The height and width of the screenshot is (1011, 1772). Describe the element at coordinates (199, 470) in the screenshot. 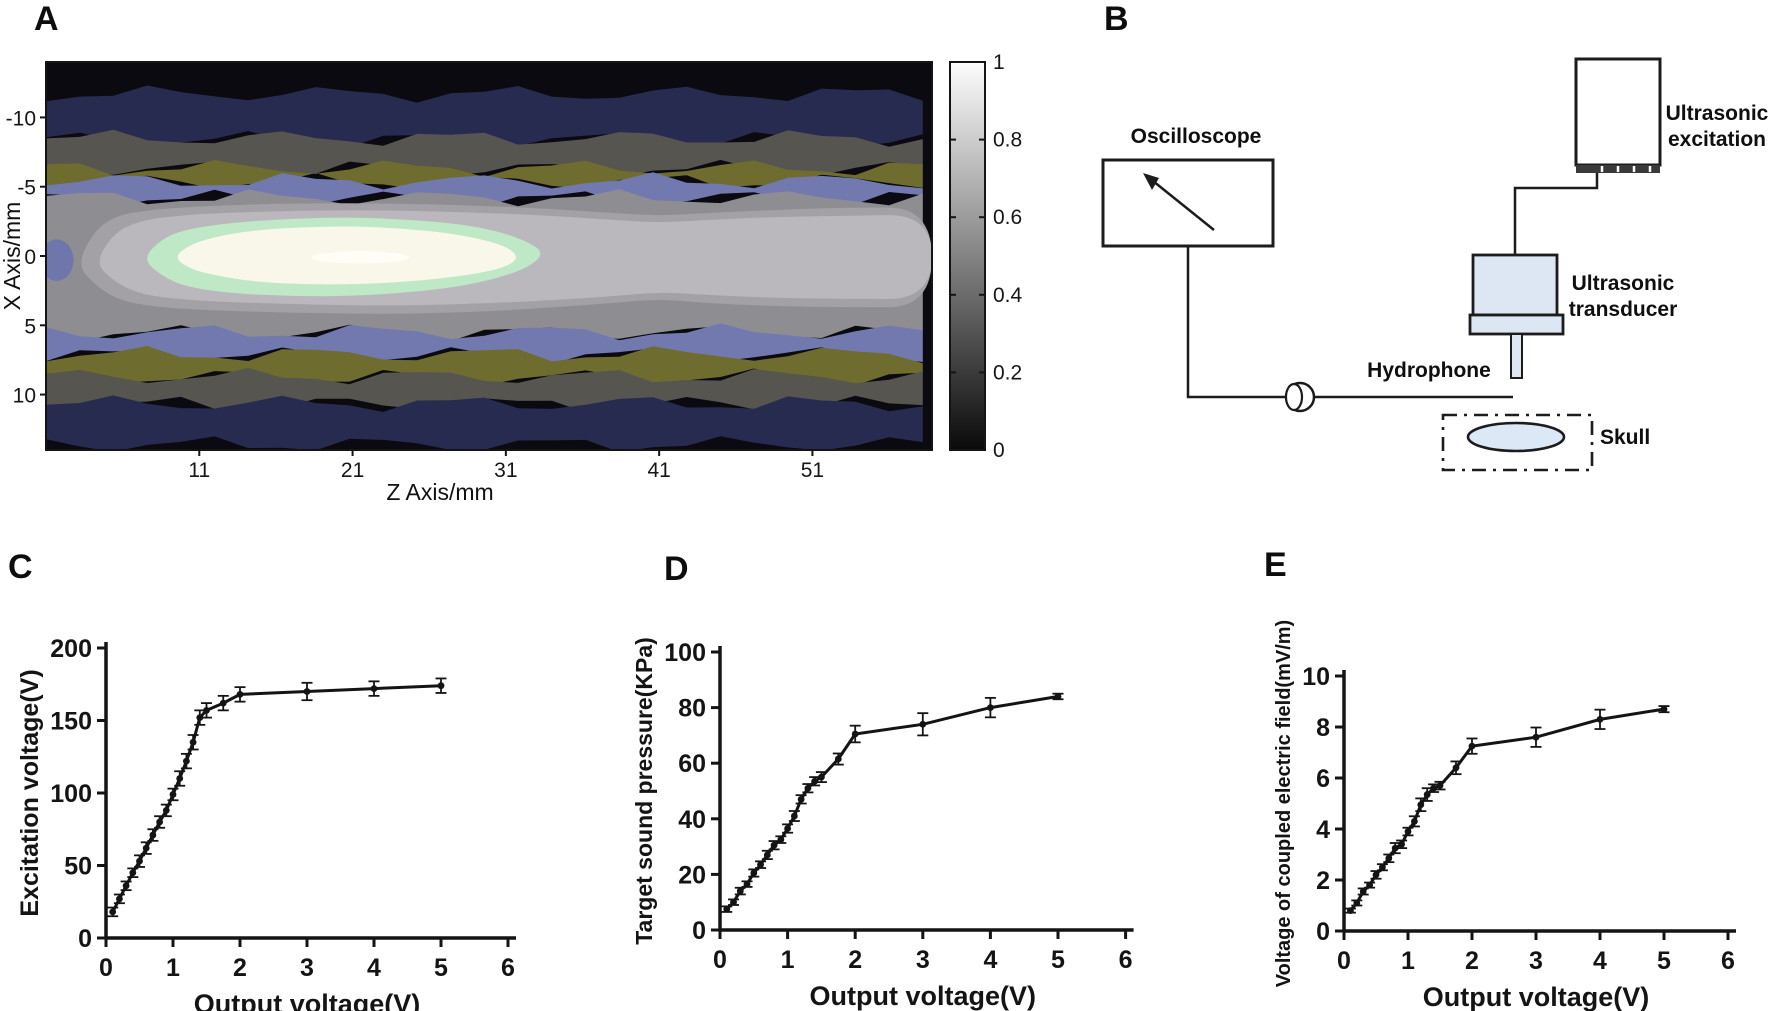

I see `x-tick-label: 11` at that location.